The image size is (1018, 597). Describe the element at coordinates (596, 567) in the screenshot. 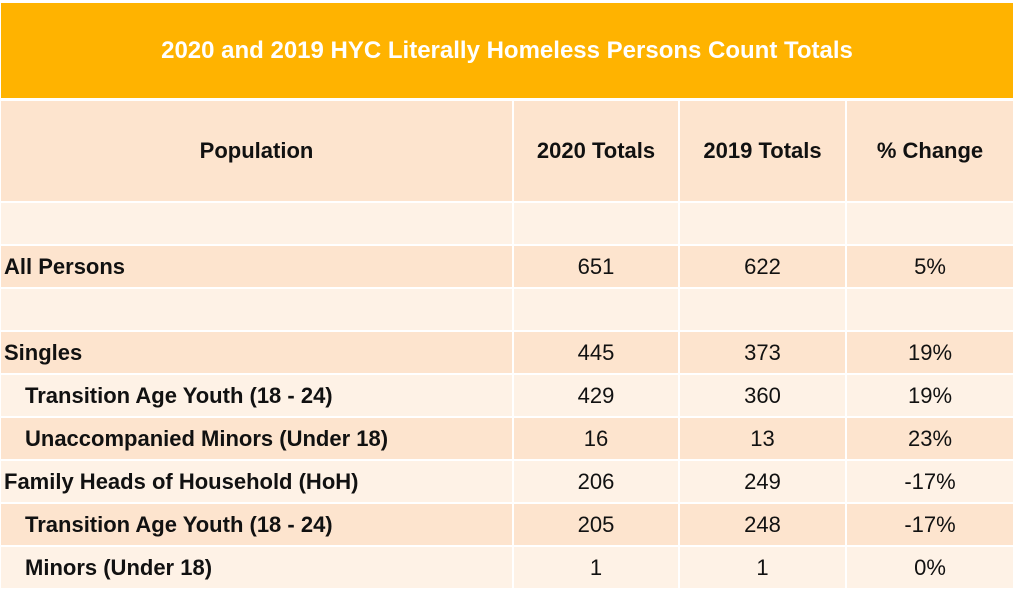

I see `total-2020-cell: 1` at that location.